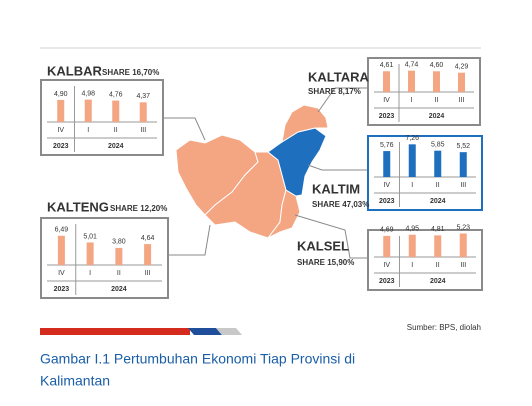 The width and height of the screenshot is (532, 406). I want to click on value-label: 5,76, so click(387, 145).